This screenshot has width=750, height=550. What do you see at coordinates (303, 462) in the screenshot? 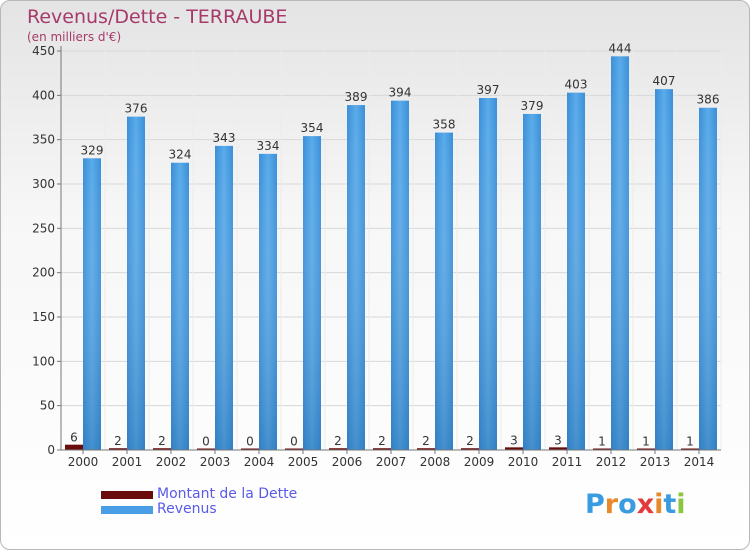
I see `x-tick-label-2005: 2005` at bounding box center [303, 462].